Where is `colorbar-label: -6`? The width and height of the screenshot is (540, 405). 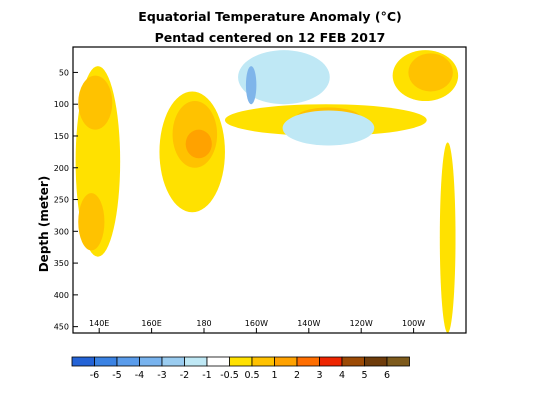 colorbar-label: -6 is located at coordinates (94, 375).